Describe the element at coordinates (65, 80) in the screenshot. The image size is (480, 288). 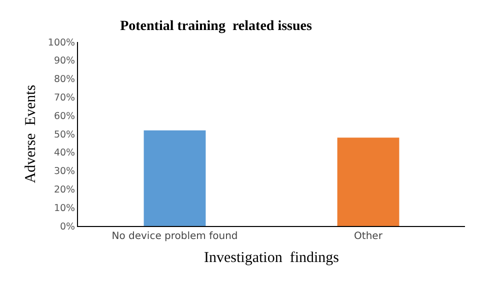
I see `y-tick-label: 80%` at that location.